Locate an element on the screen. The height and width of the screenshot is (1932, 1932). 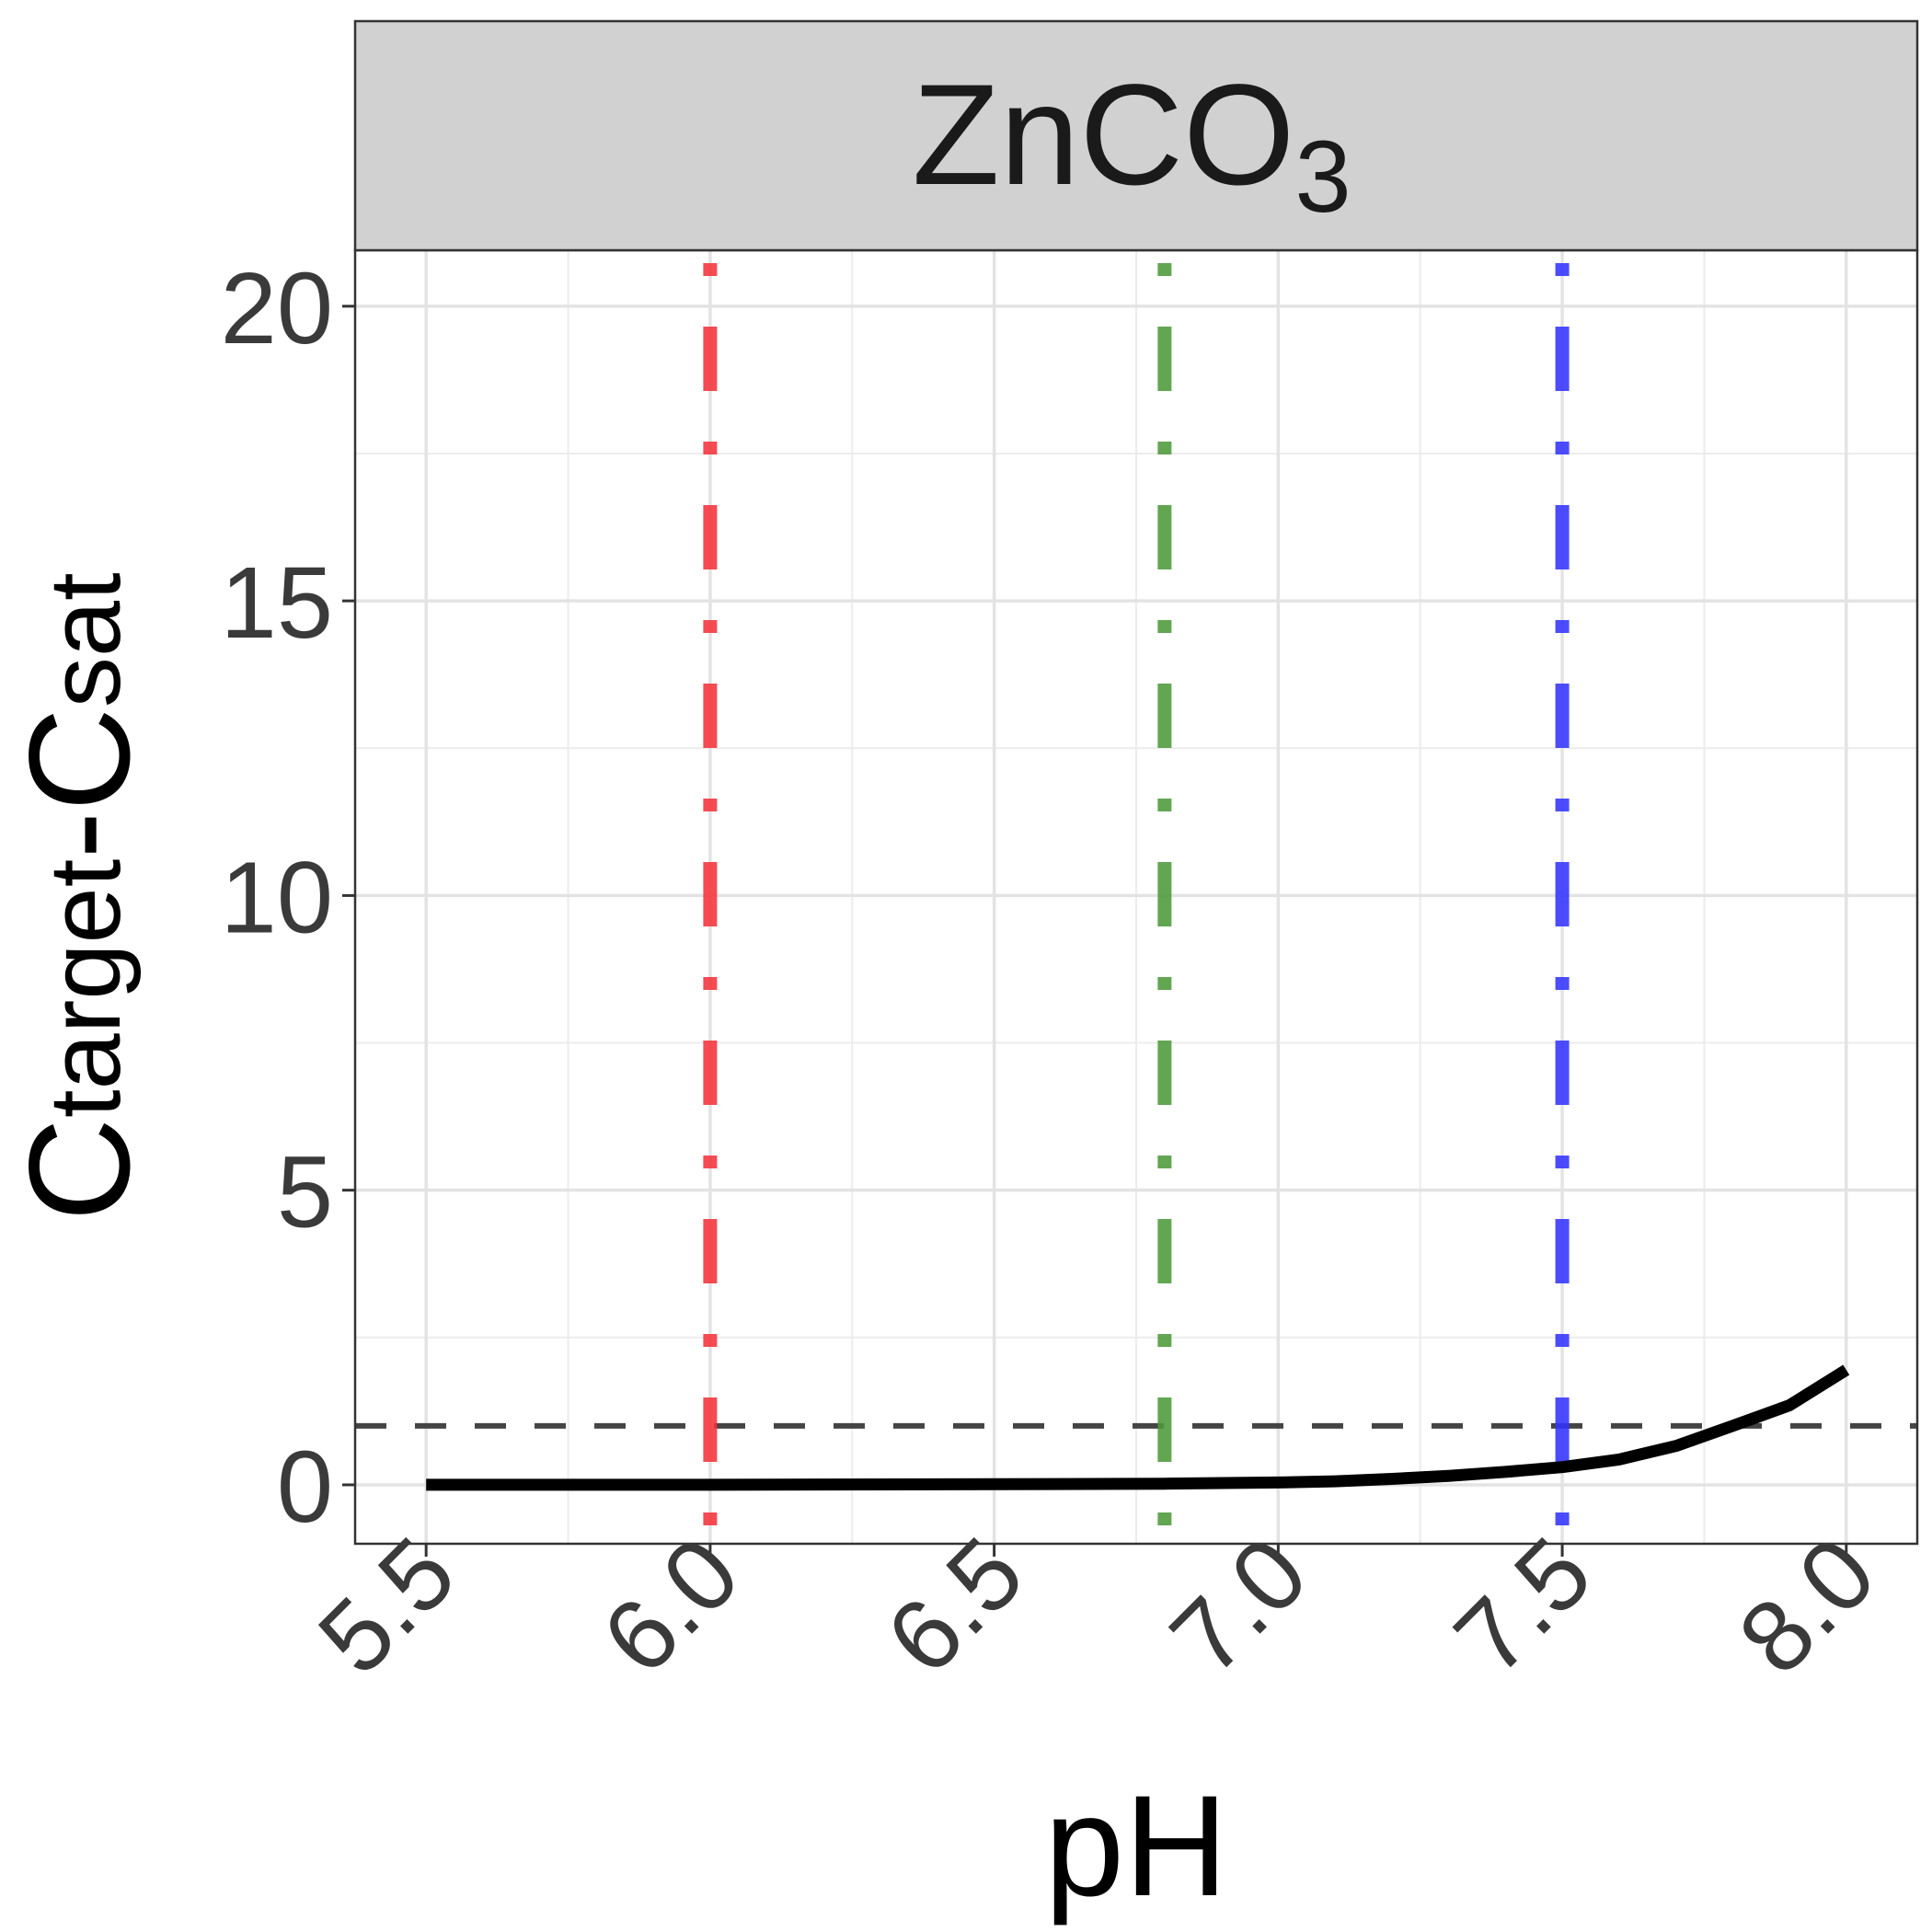
y-tick-label: 20 is located at coordinates (277, 308).